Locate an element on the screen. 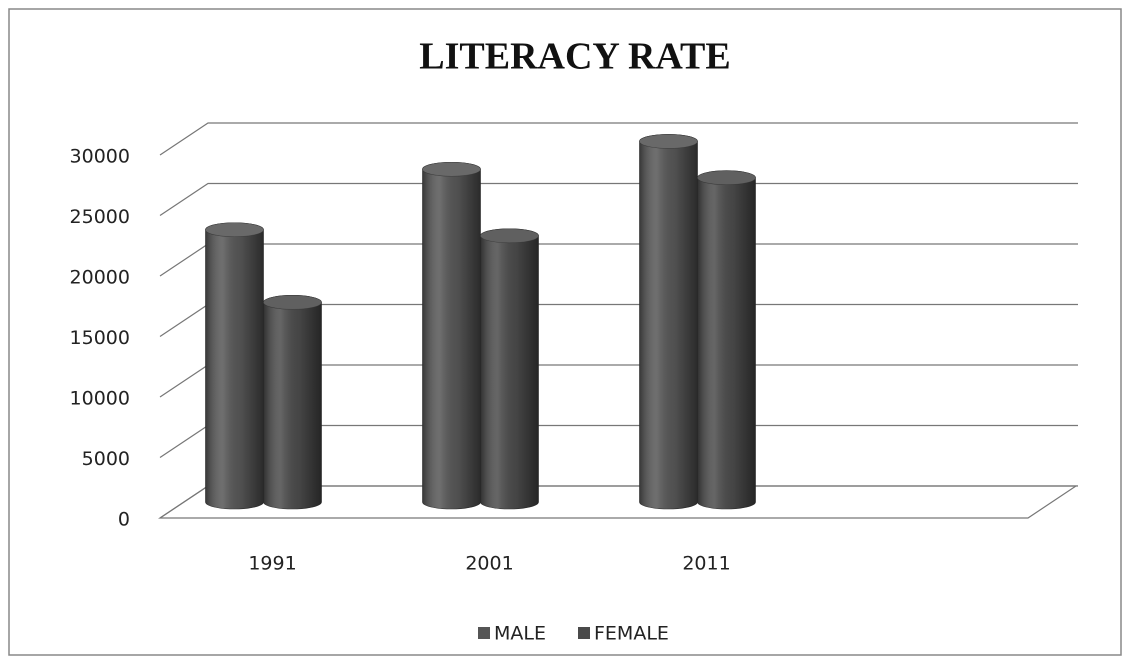 Image resolution: width=1130 pixels, height=664 pixels. y-tick-label: 30000 is located at coordinates (100, 157).